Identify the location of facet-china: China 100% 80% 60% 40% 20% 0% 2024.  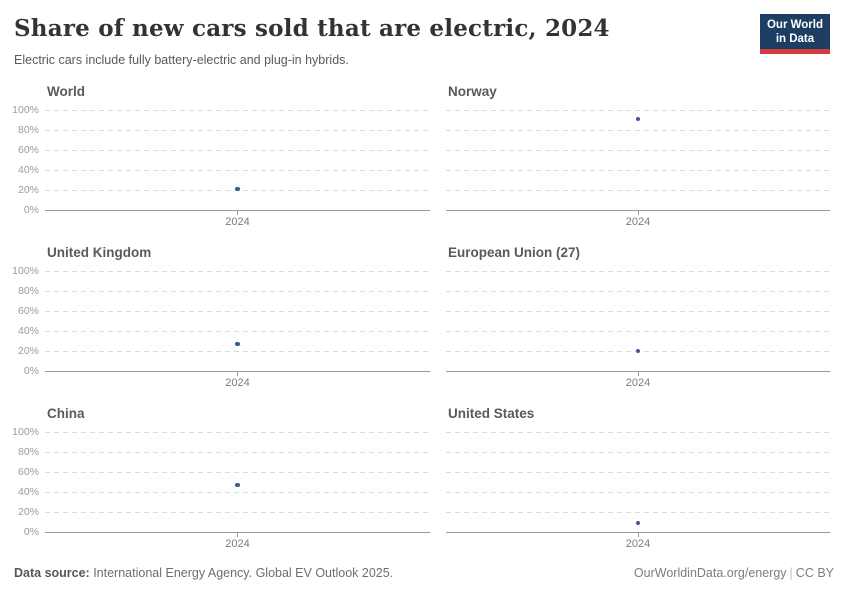
(221, 478).